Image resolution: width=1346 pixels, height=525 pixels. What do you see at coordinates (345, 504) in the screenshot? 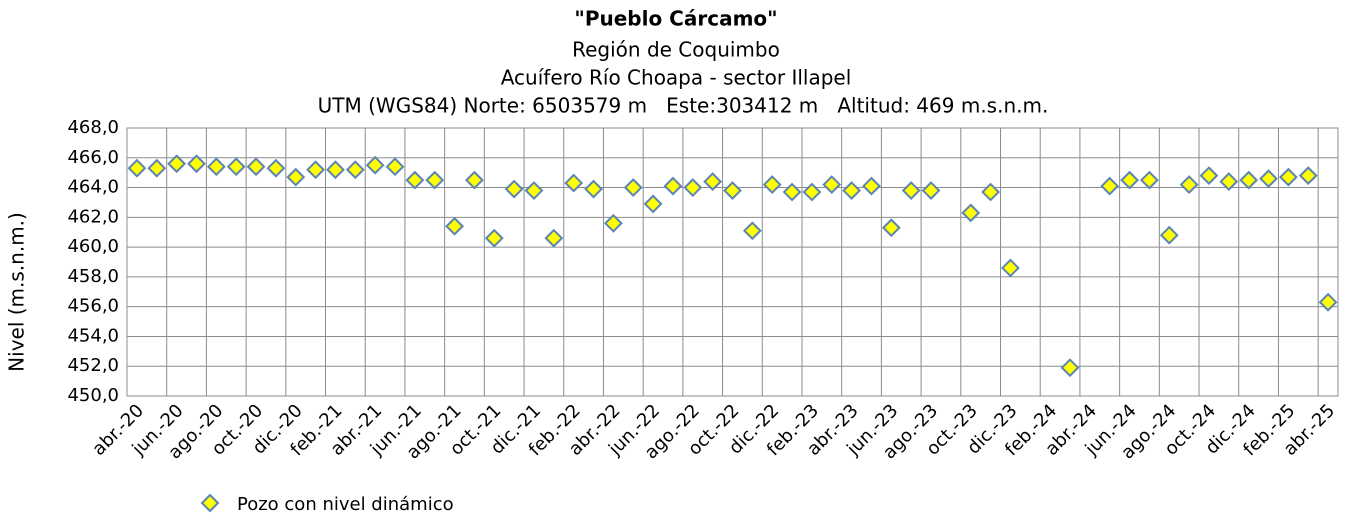
I see `legend-label: Pozo con nivel dinámico` at bounding box center [345, 504].